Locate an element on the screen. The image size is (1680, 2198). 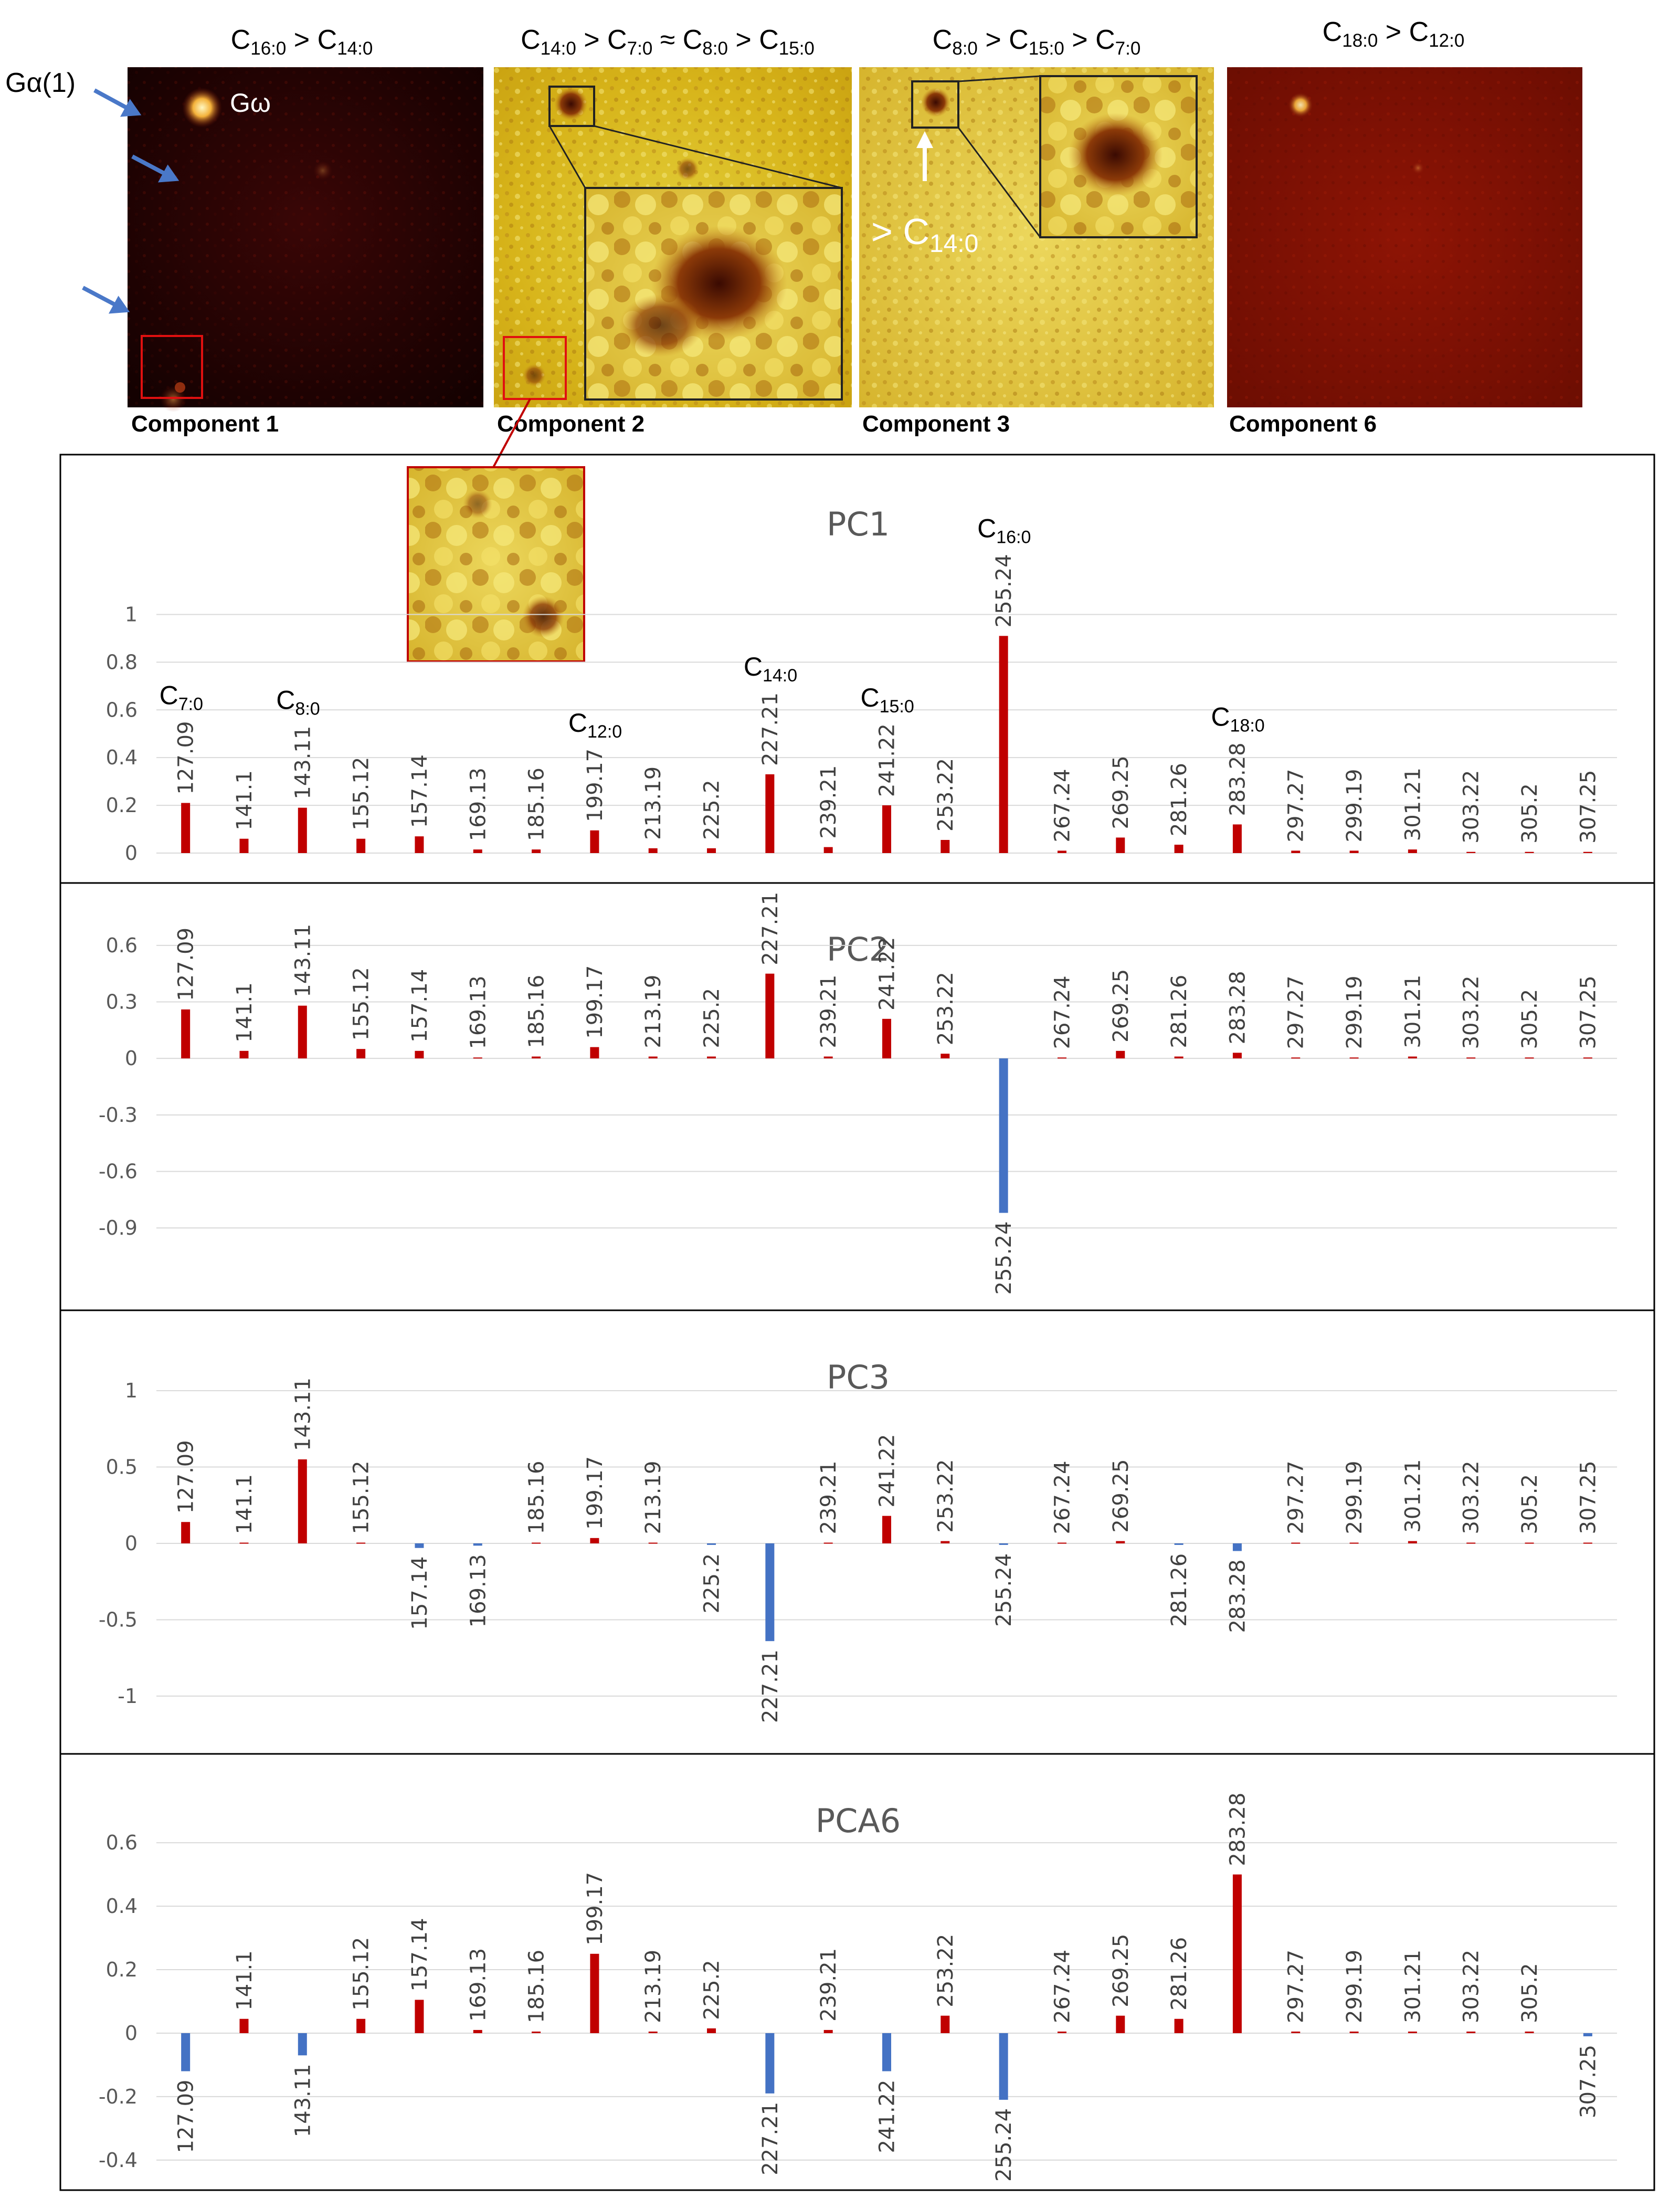
bar-label: 253.22 is located at coordinates (946, 1970).